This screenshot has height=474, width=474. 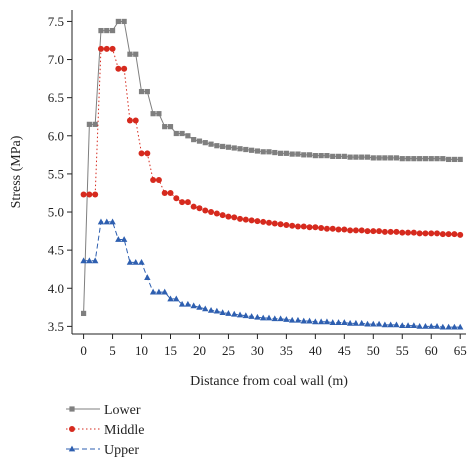 What do you see at coordinates (72, 448) in the screenshot?
I see `legend-marker-upper` at bounding box center [72, 448].